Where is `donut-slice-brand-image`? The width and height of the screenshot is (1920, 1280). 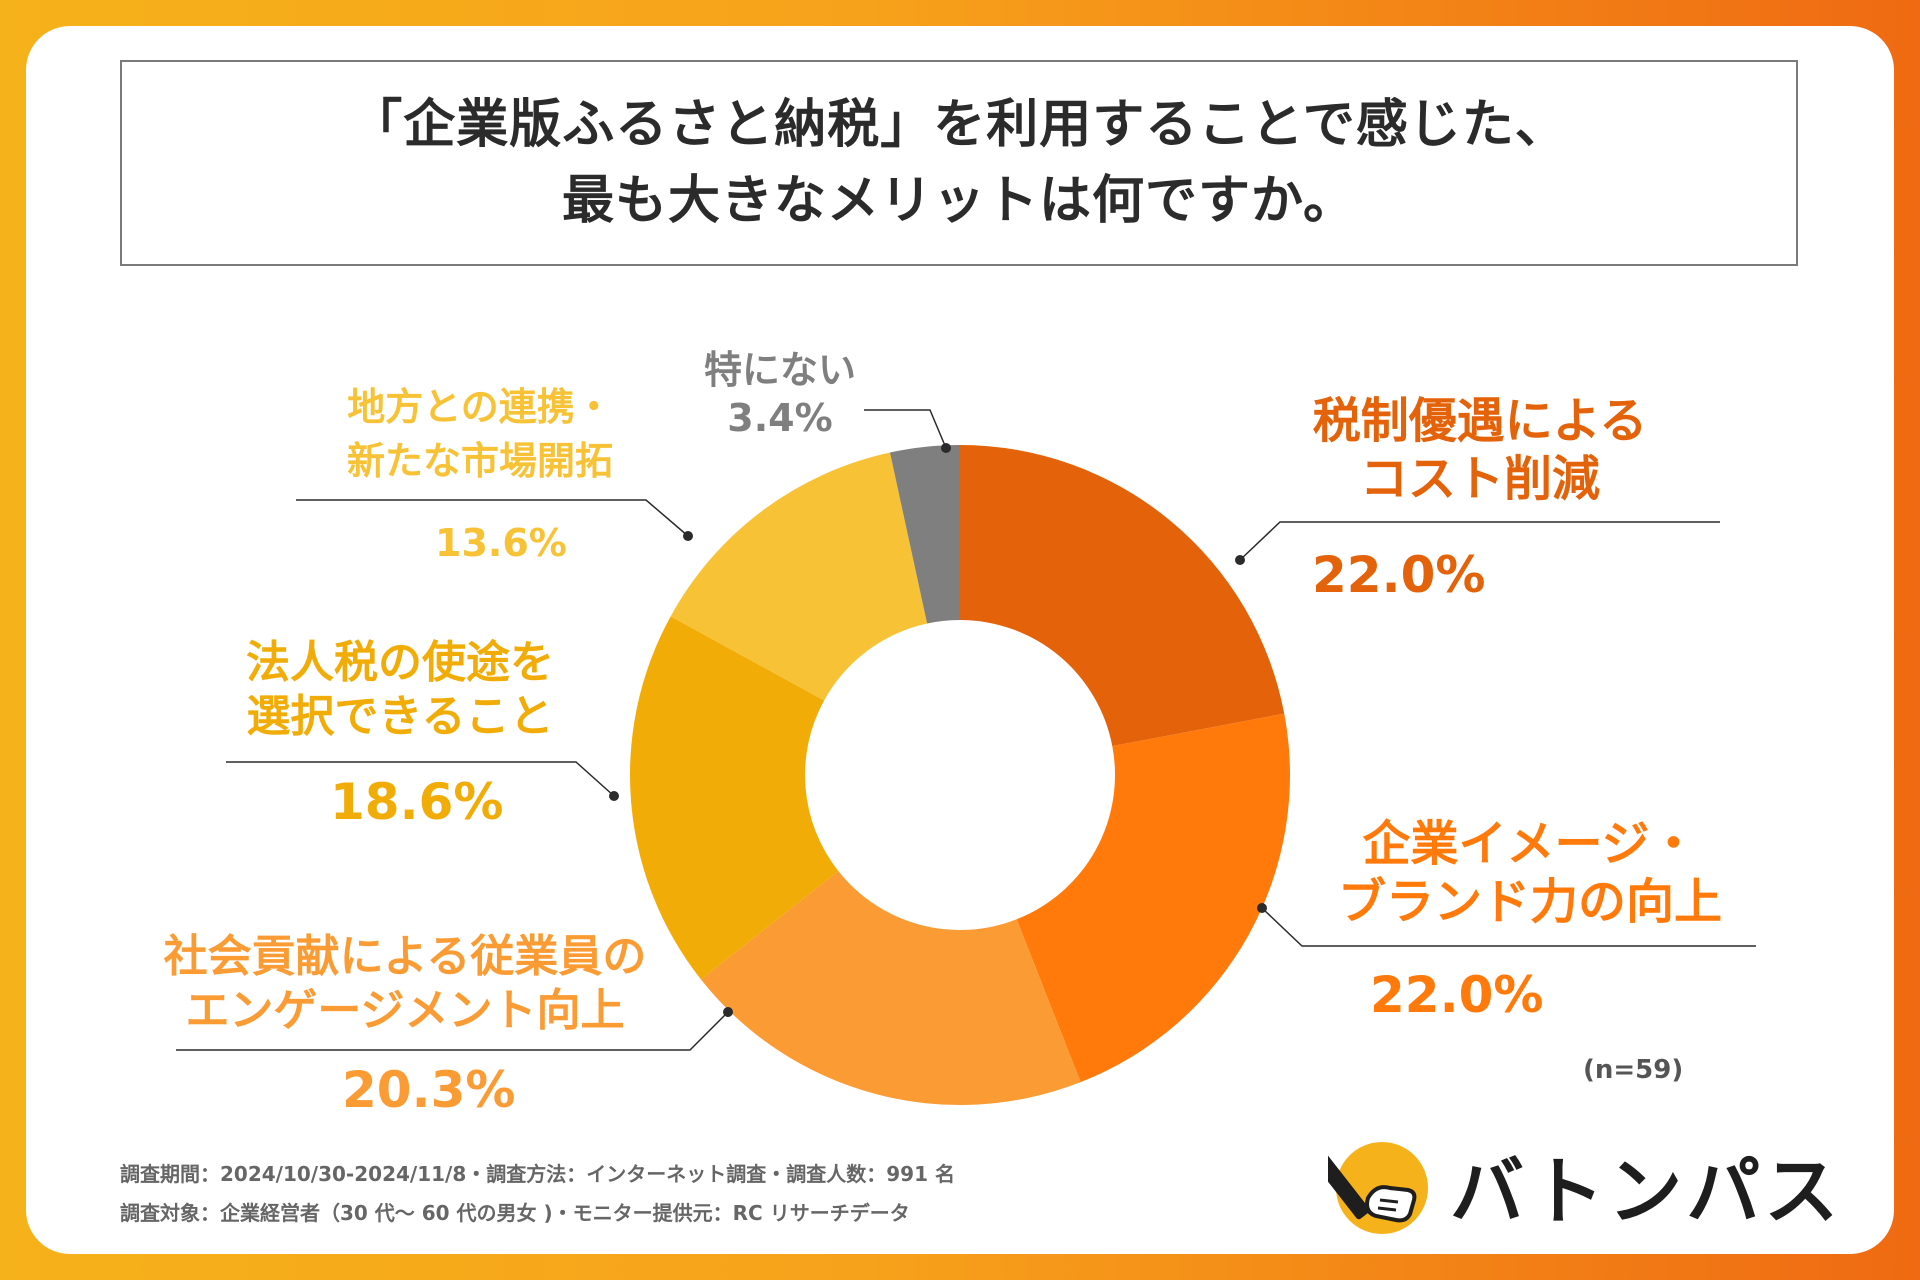
donut-slice-brand-image is located at coordinates (1153, 898).